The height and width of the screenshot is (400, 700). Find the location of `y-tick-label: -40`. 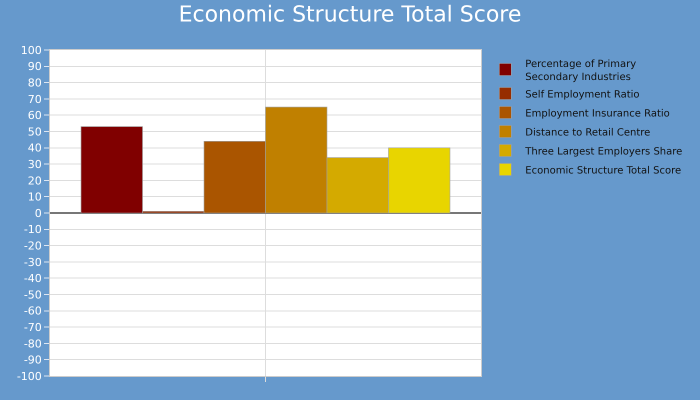

y-tick-label: -40 is located at coordinates (33, 279).